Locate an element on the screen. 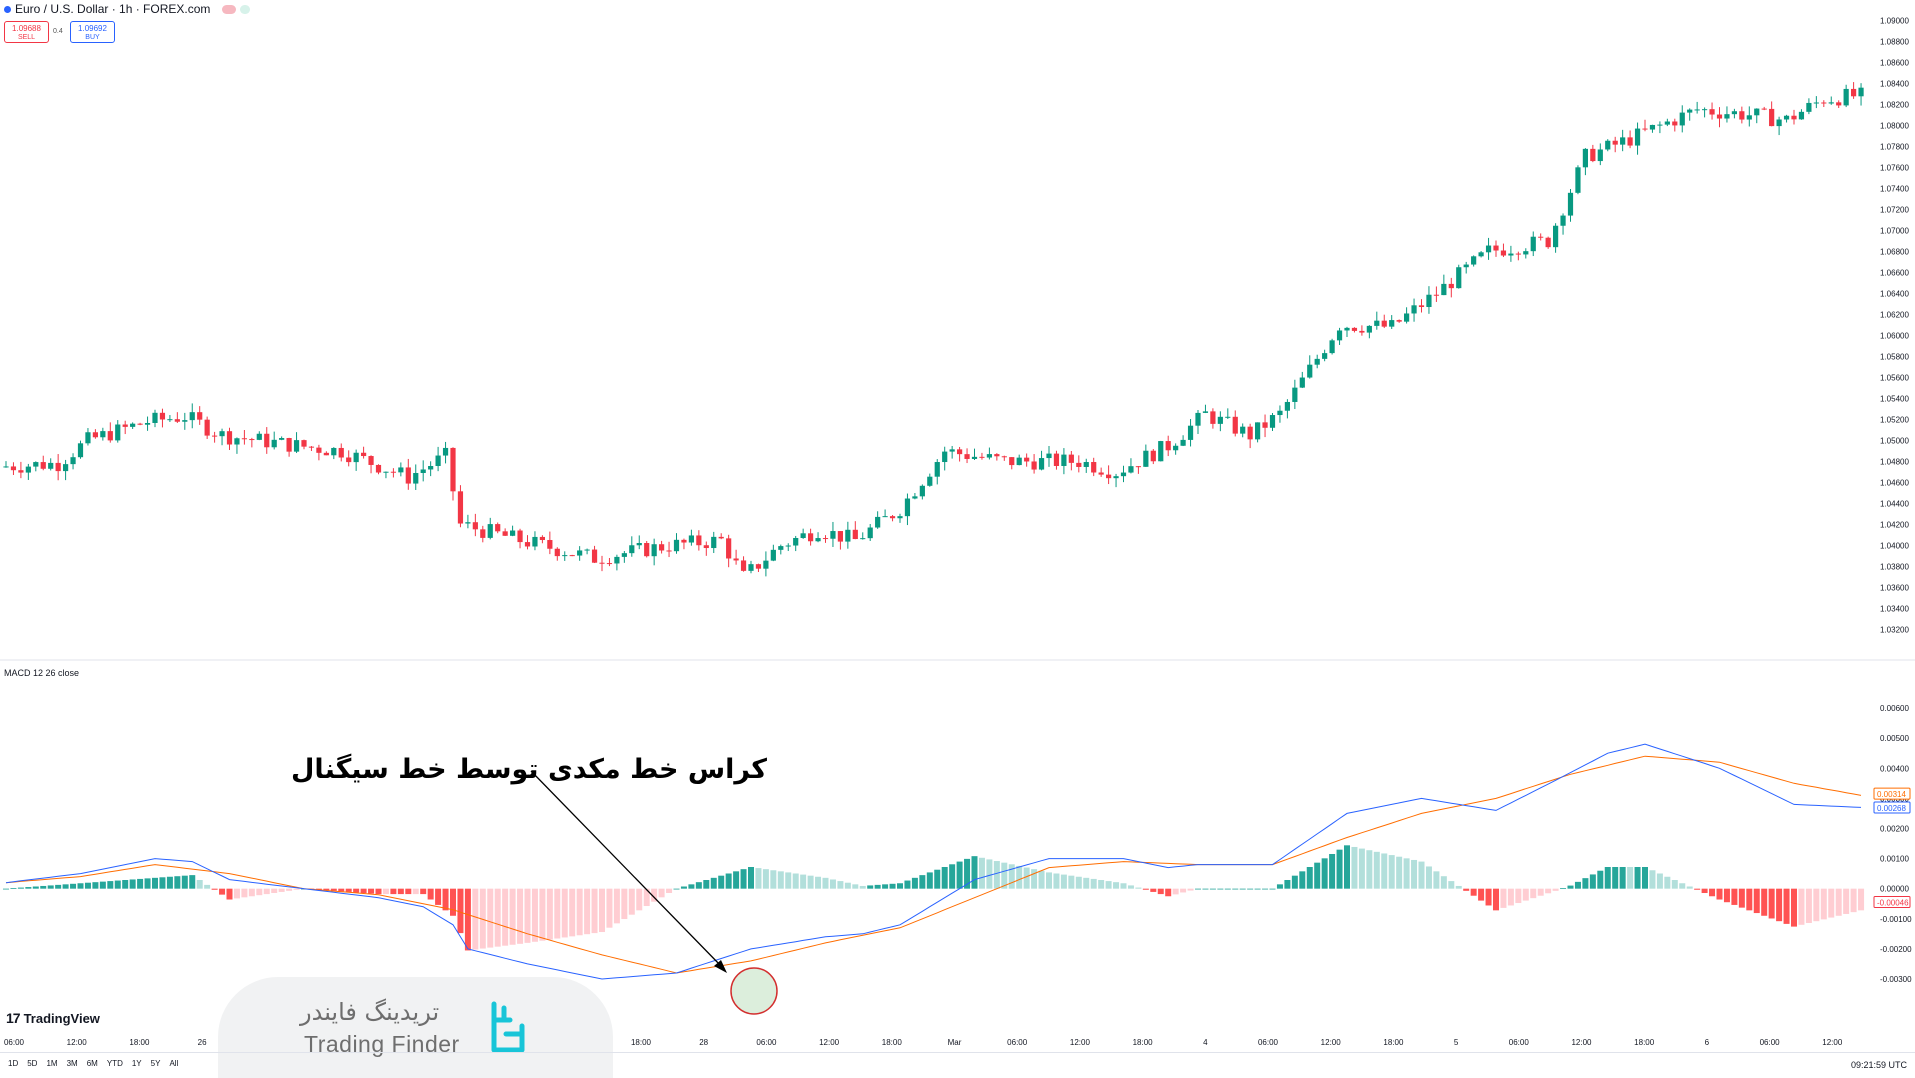 This screenshot has width=1915, height=1078. utc-clock: 09:21:59 UTC is located at coordinates (1878, 1065).